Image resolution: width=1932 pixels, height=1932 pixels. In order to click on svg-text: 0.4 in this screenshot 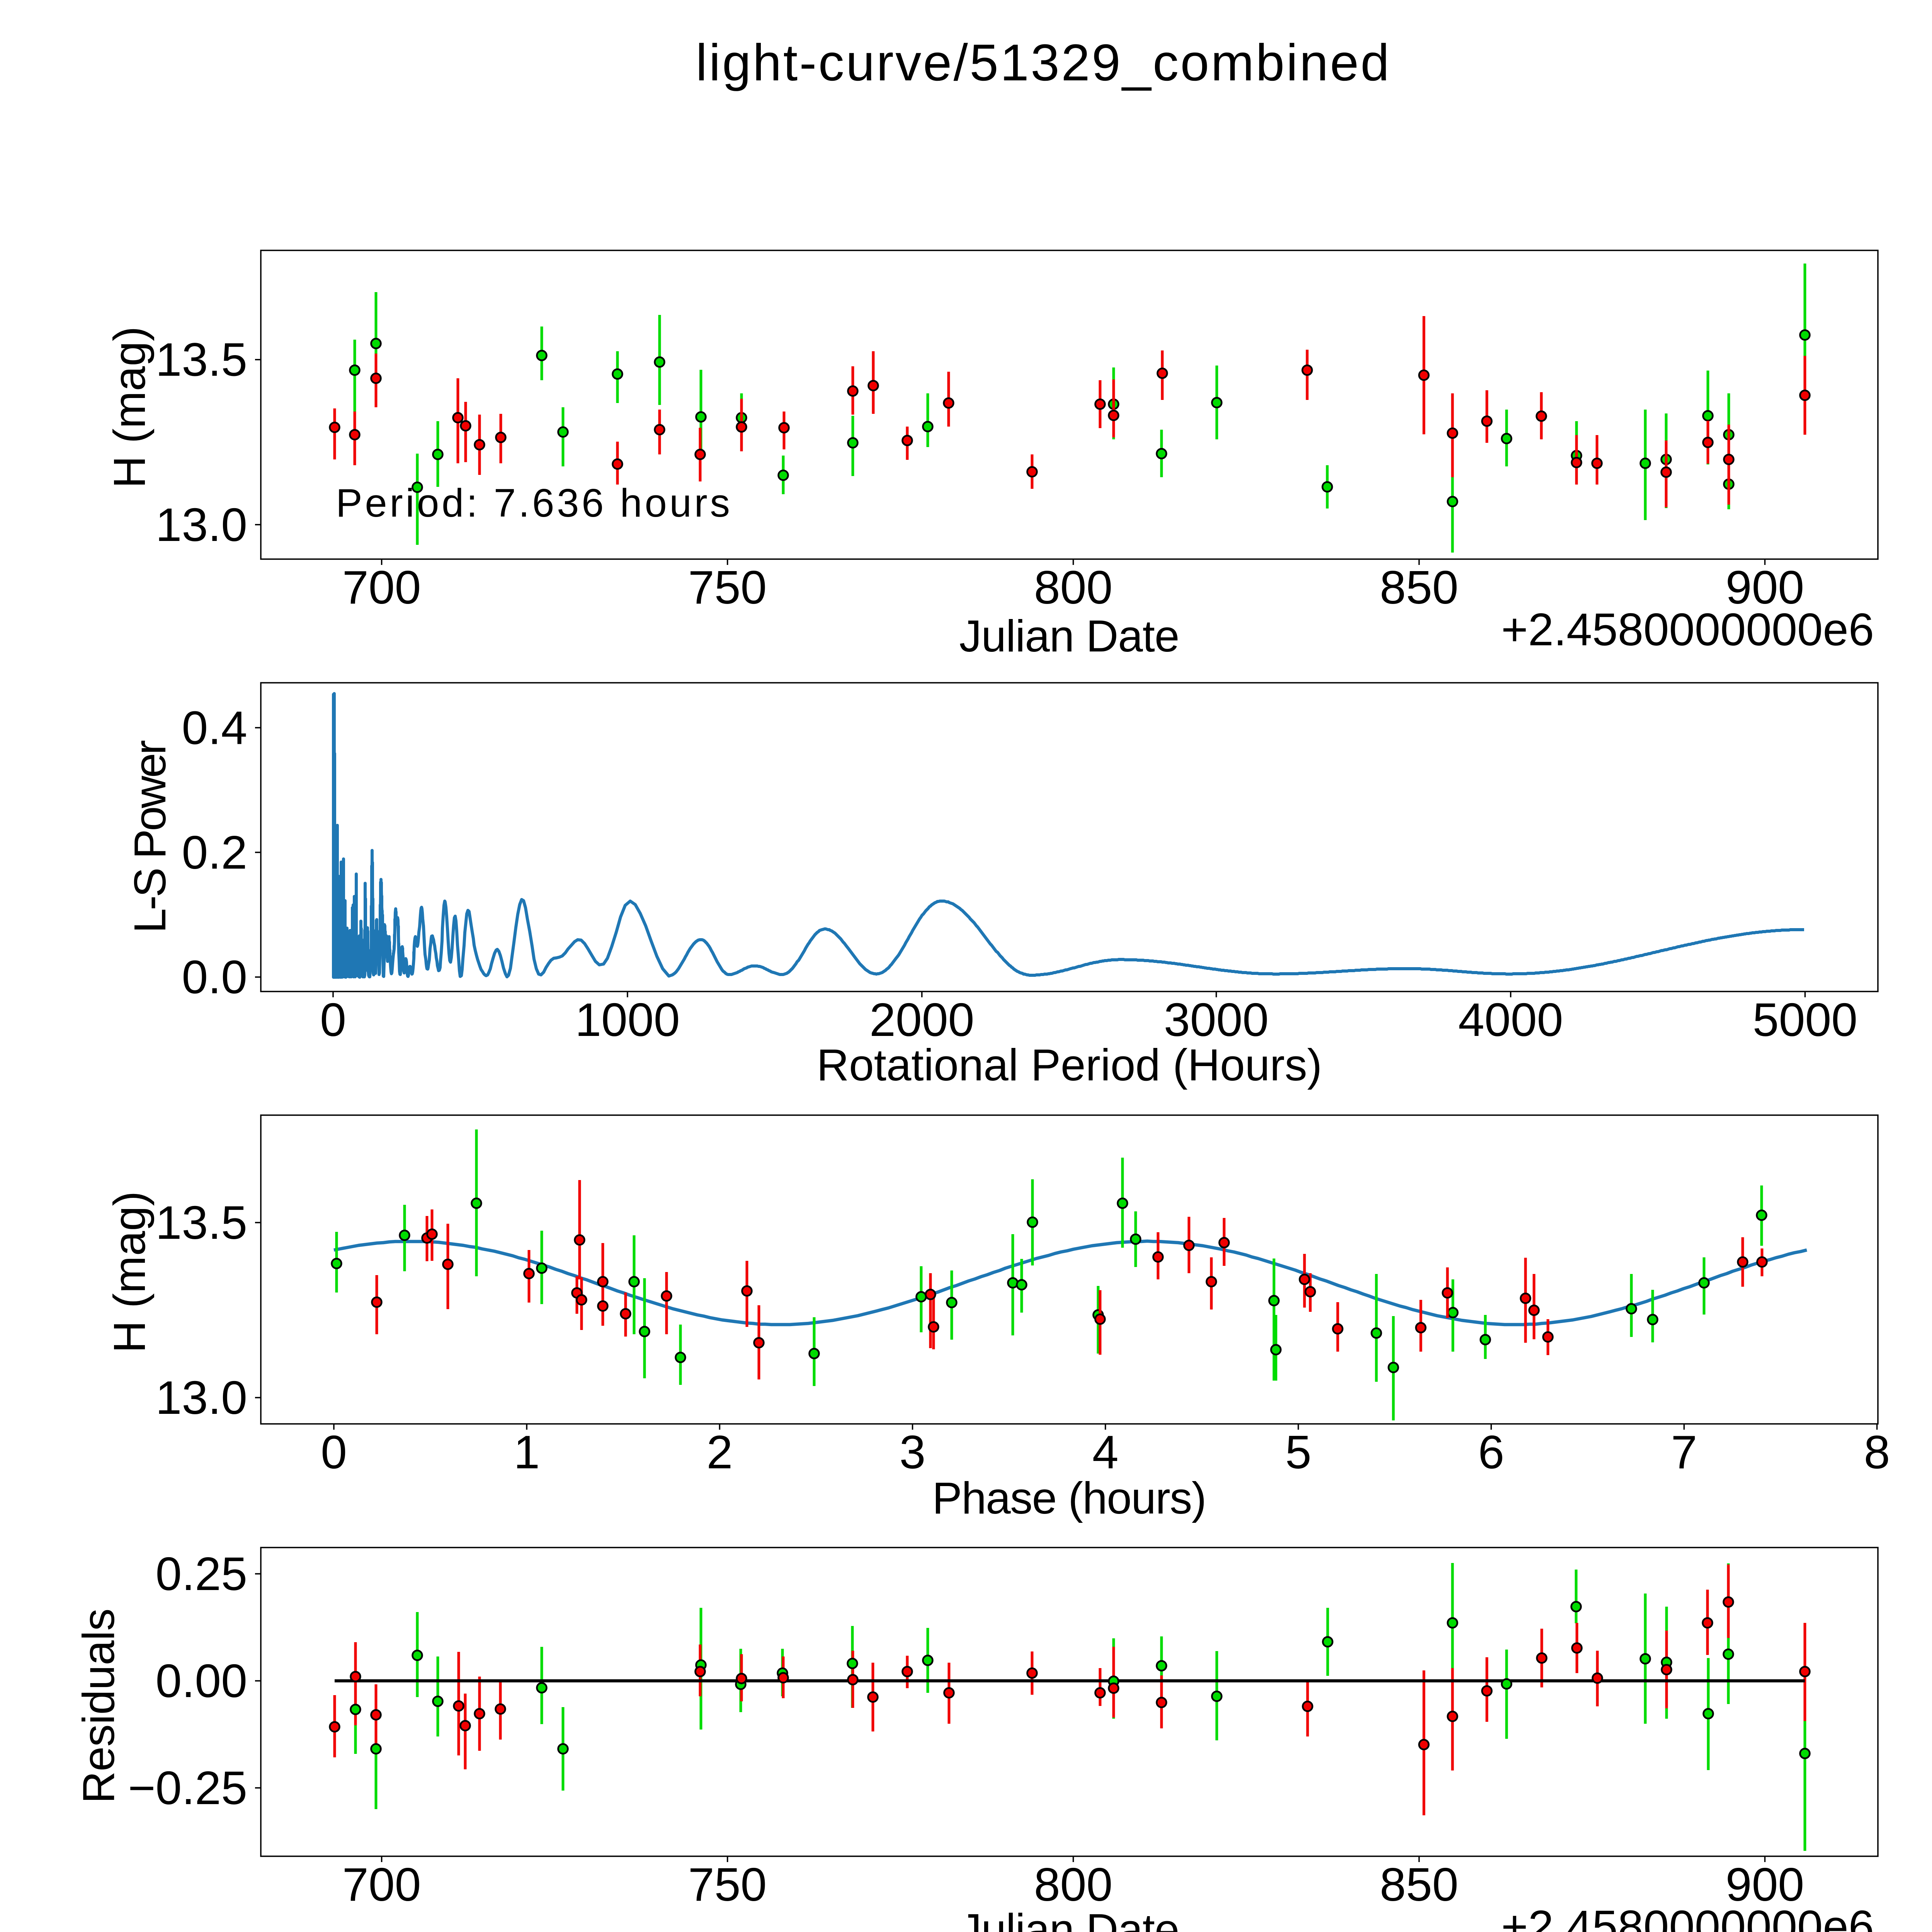, I will do `click(214, 727)`.